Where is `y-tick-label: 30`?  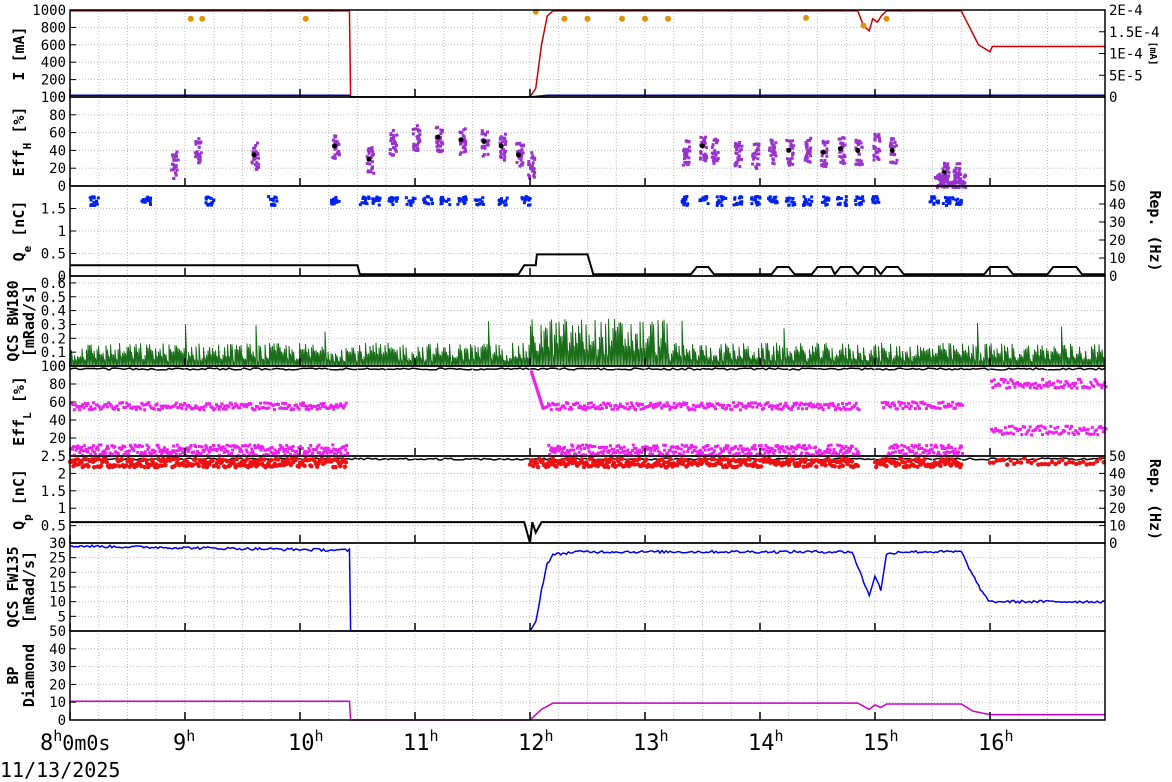 y-tick-label: 30 is located at coordinates (57, 668).